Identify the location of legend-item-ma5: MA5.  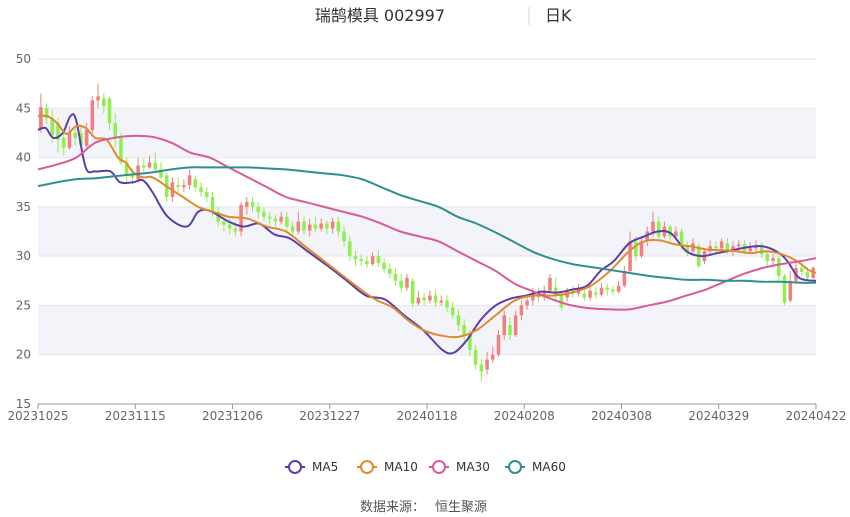
(311, 467).